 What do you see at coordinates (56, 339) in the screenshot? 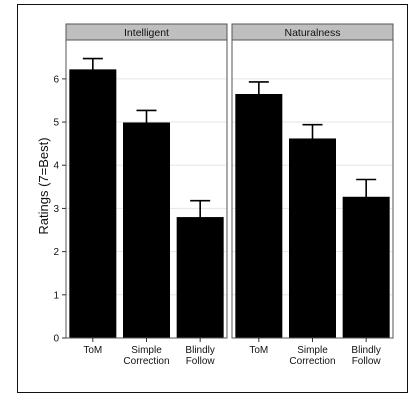
I see `y-tick-label: 0` at bounding box center [56, 339].